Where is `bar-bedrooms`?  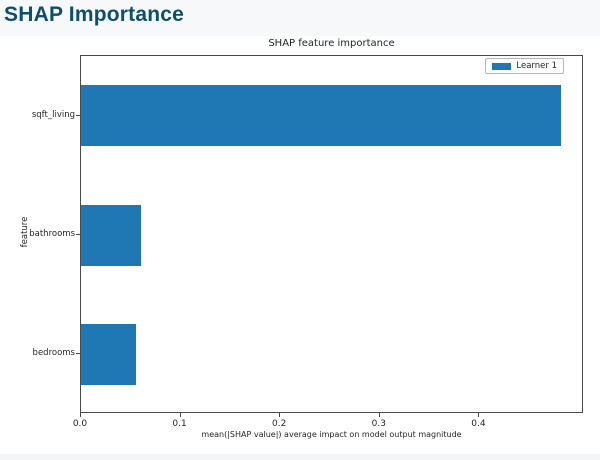
bar-bedrooms is located at coordinates (108, 354).